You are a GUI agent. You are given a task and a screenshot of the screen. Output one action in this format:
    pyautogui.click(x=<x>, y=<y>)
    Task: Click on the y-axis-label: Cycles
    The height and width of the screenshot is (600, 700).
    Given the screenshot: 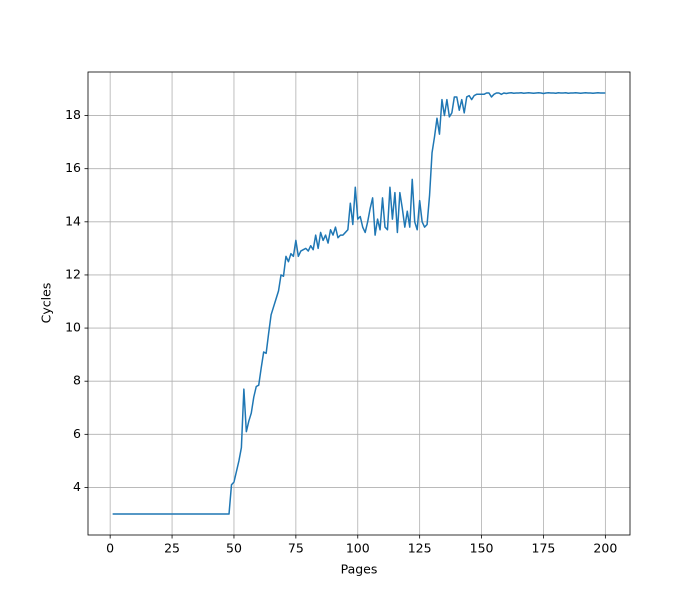 What is the action you would take?
    pyautogui.click(x=46, y=303)
    